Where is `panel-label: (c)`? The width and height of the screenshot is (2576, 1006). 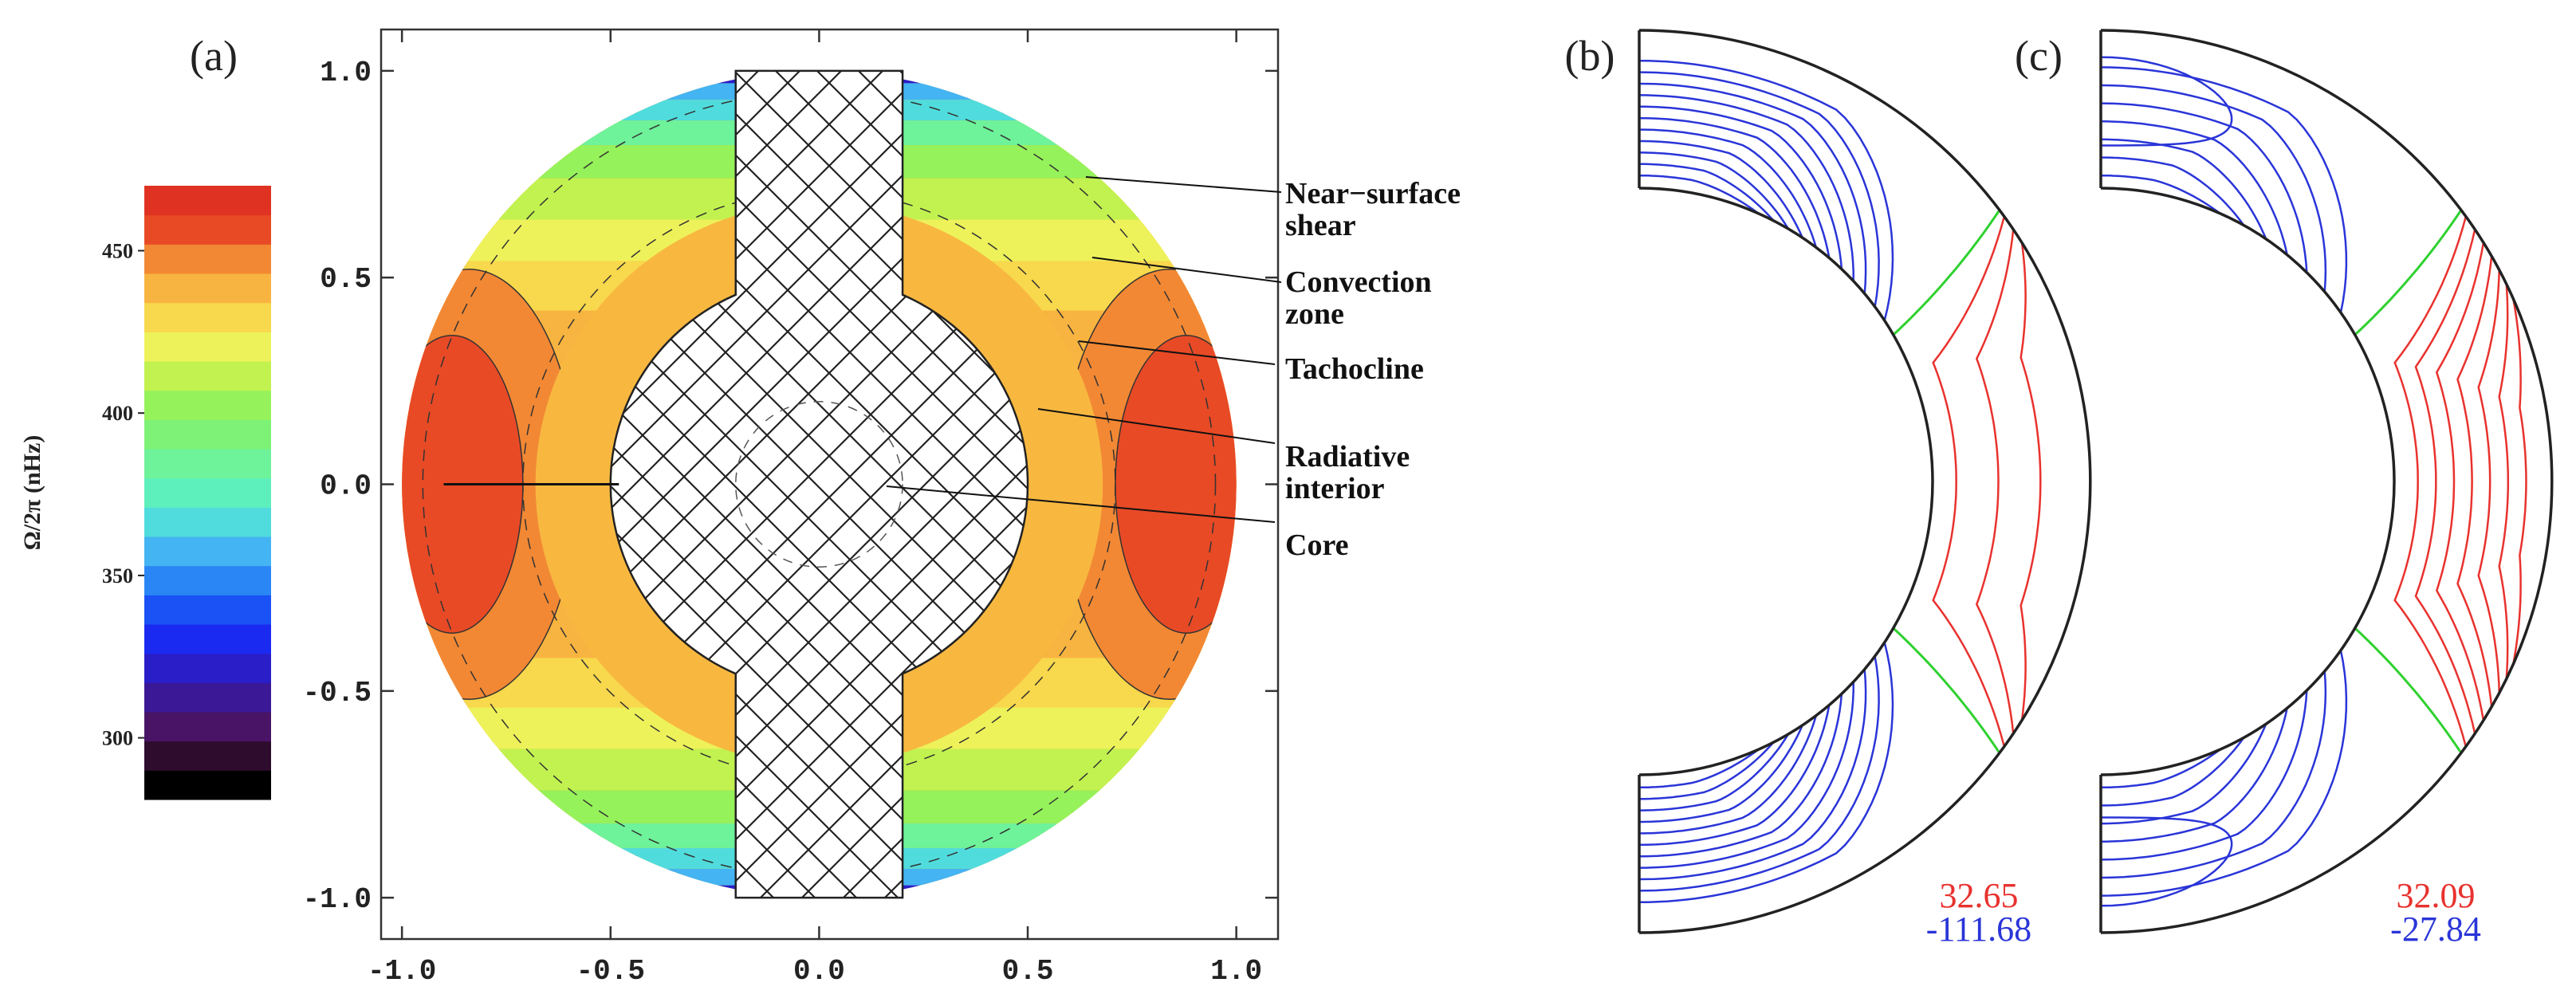 panel-label: (c) is located at coordinates (2039, 56).